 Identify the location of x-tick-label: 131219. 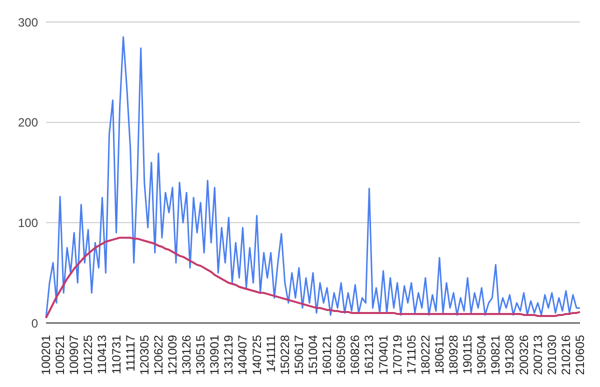
(229, 355).